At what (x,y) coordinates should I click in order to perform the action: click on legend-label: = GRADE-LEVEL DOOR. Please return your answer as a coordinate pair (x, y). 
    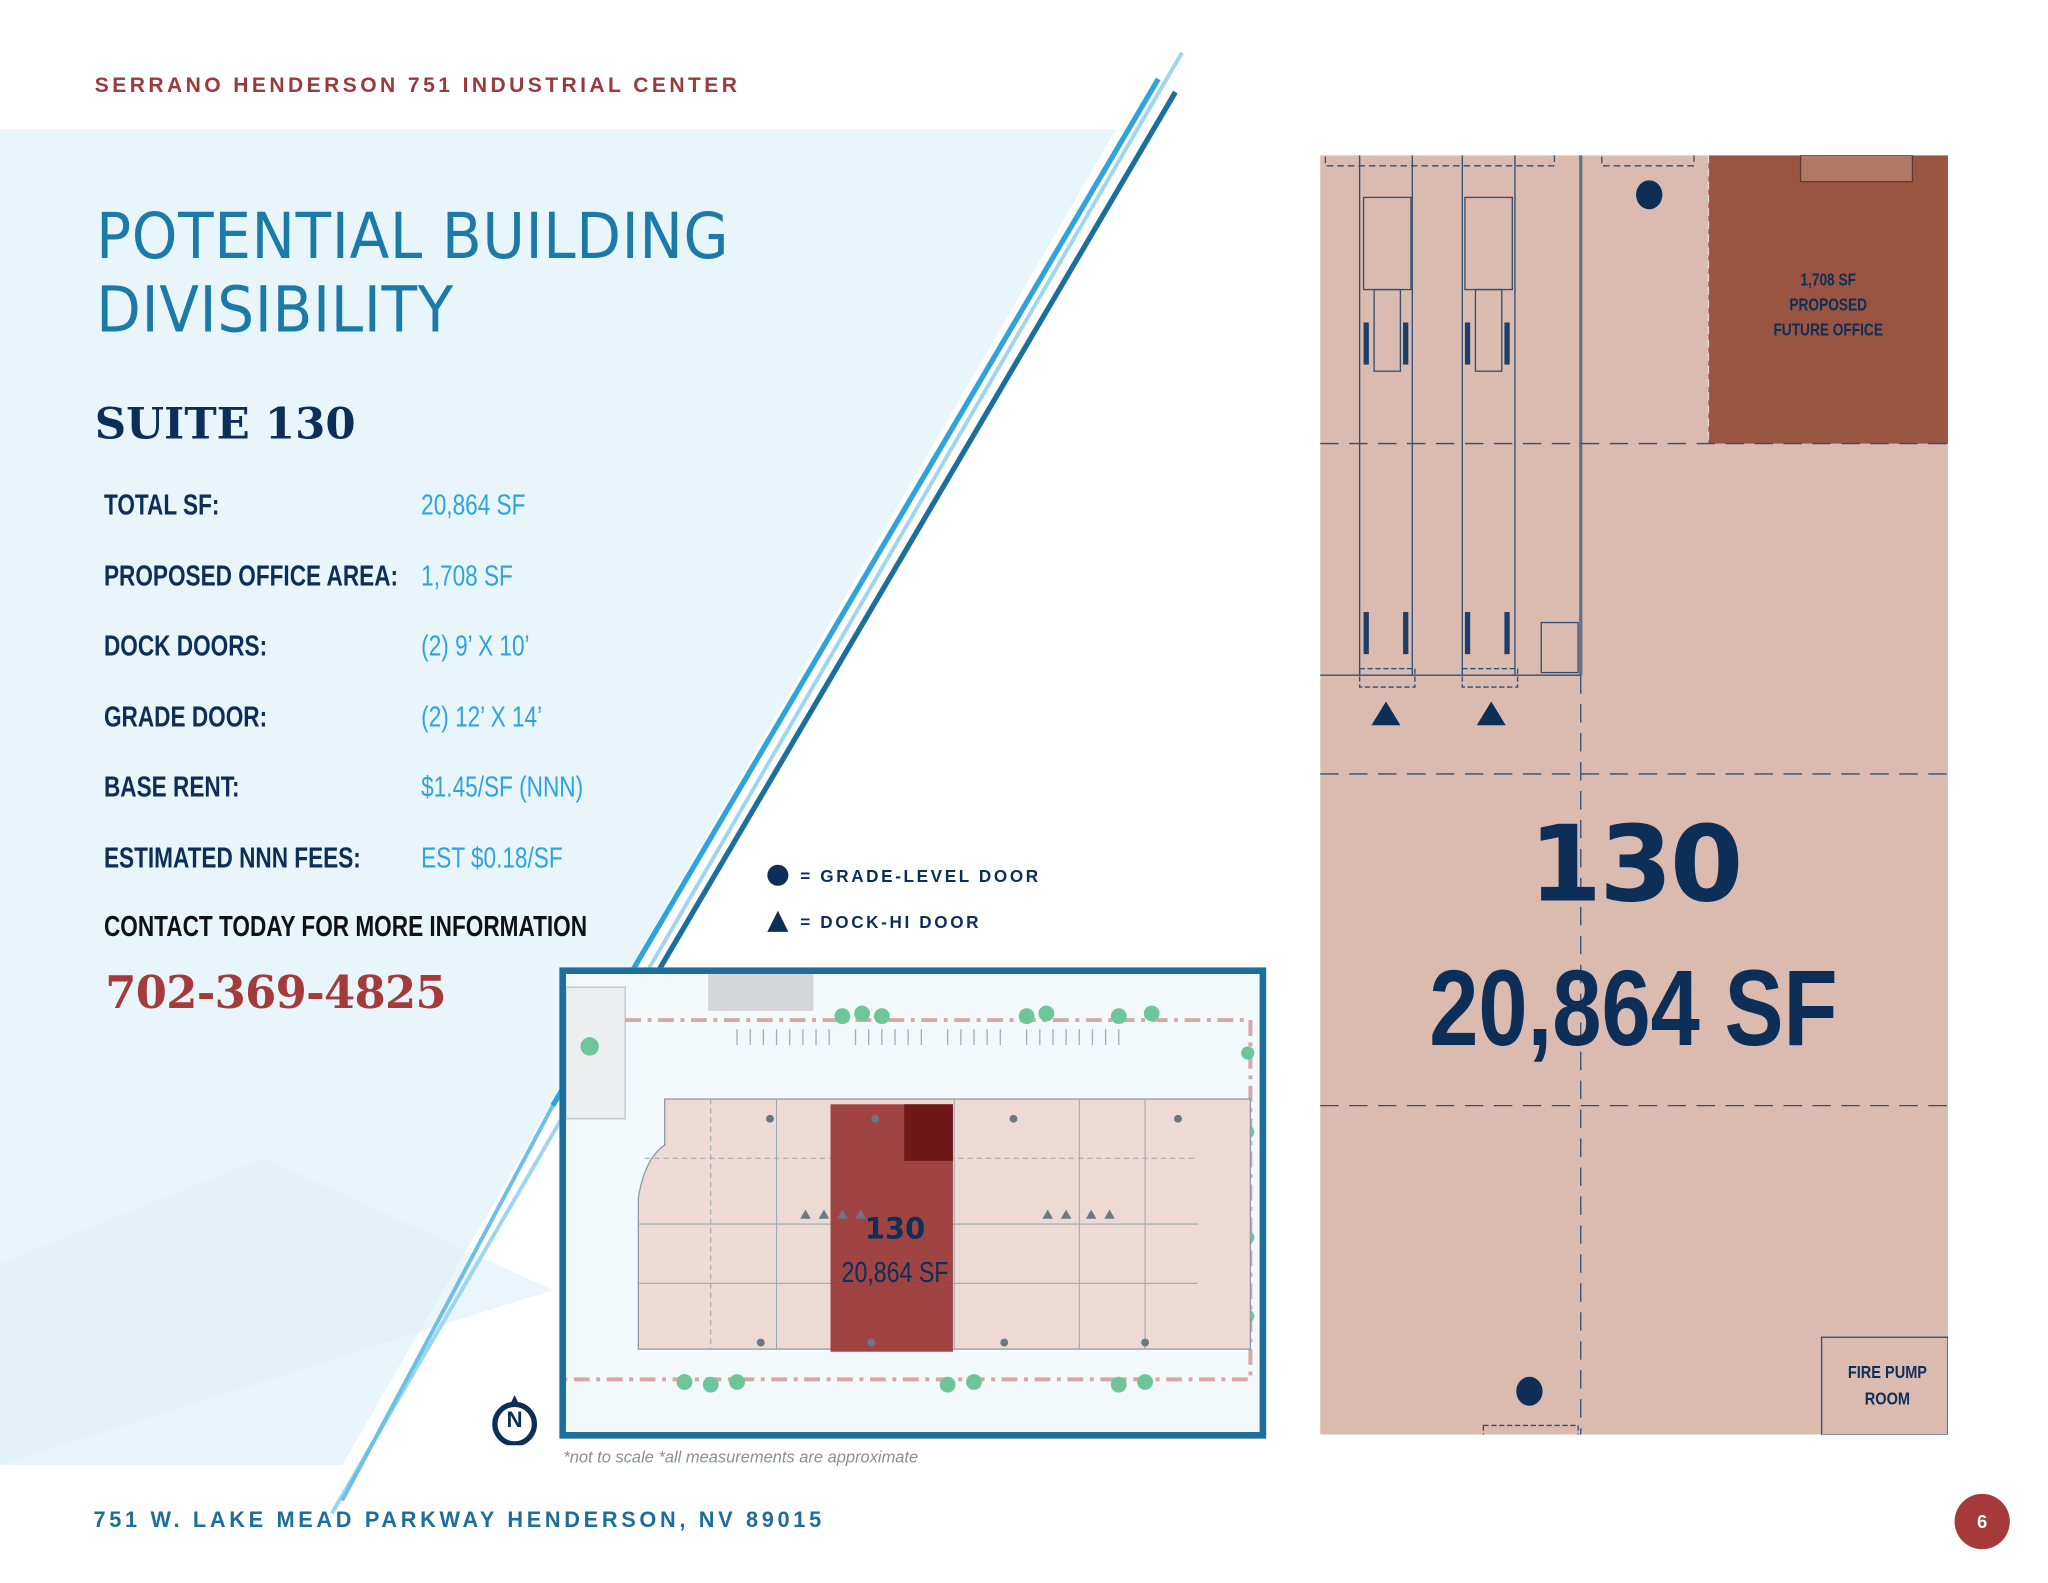
    Looking at the image, I should click on (920, 875).